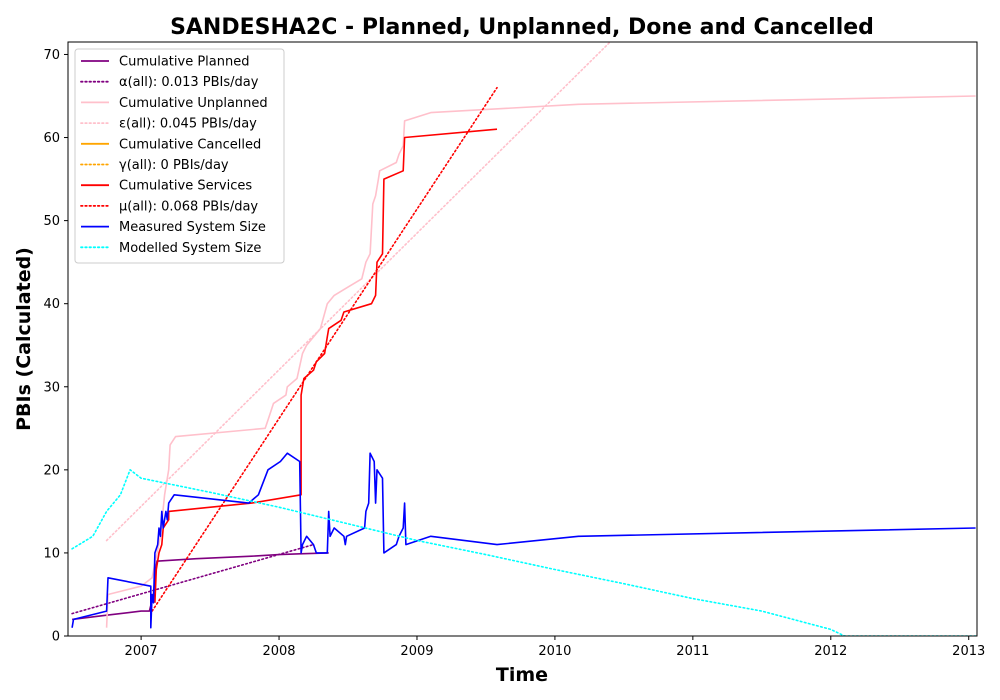 This screenshot has height=700, width=1000. Describe the element at coordinates (188, 206) in the screenshot. I see `legend-label-7: μ(all): 0.068 PBIs/day` at that location.